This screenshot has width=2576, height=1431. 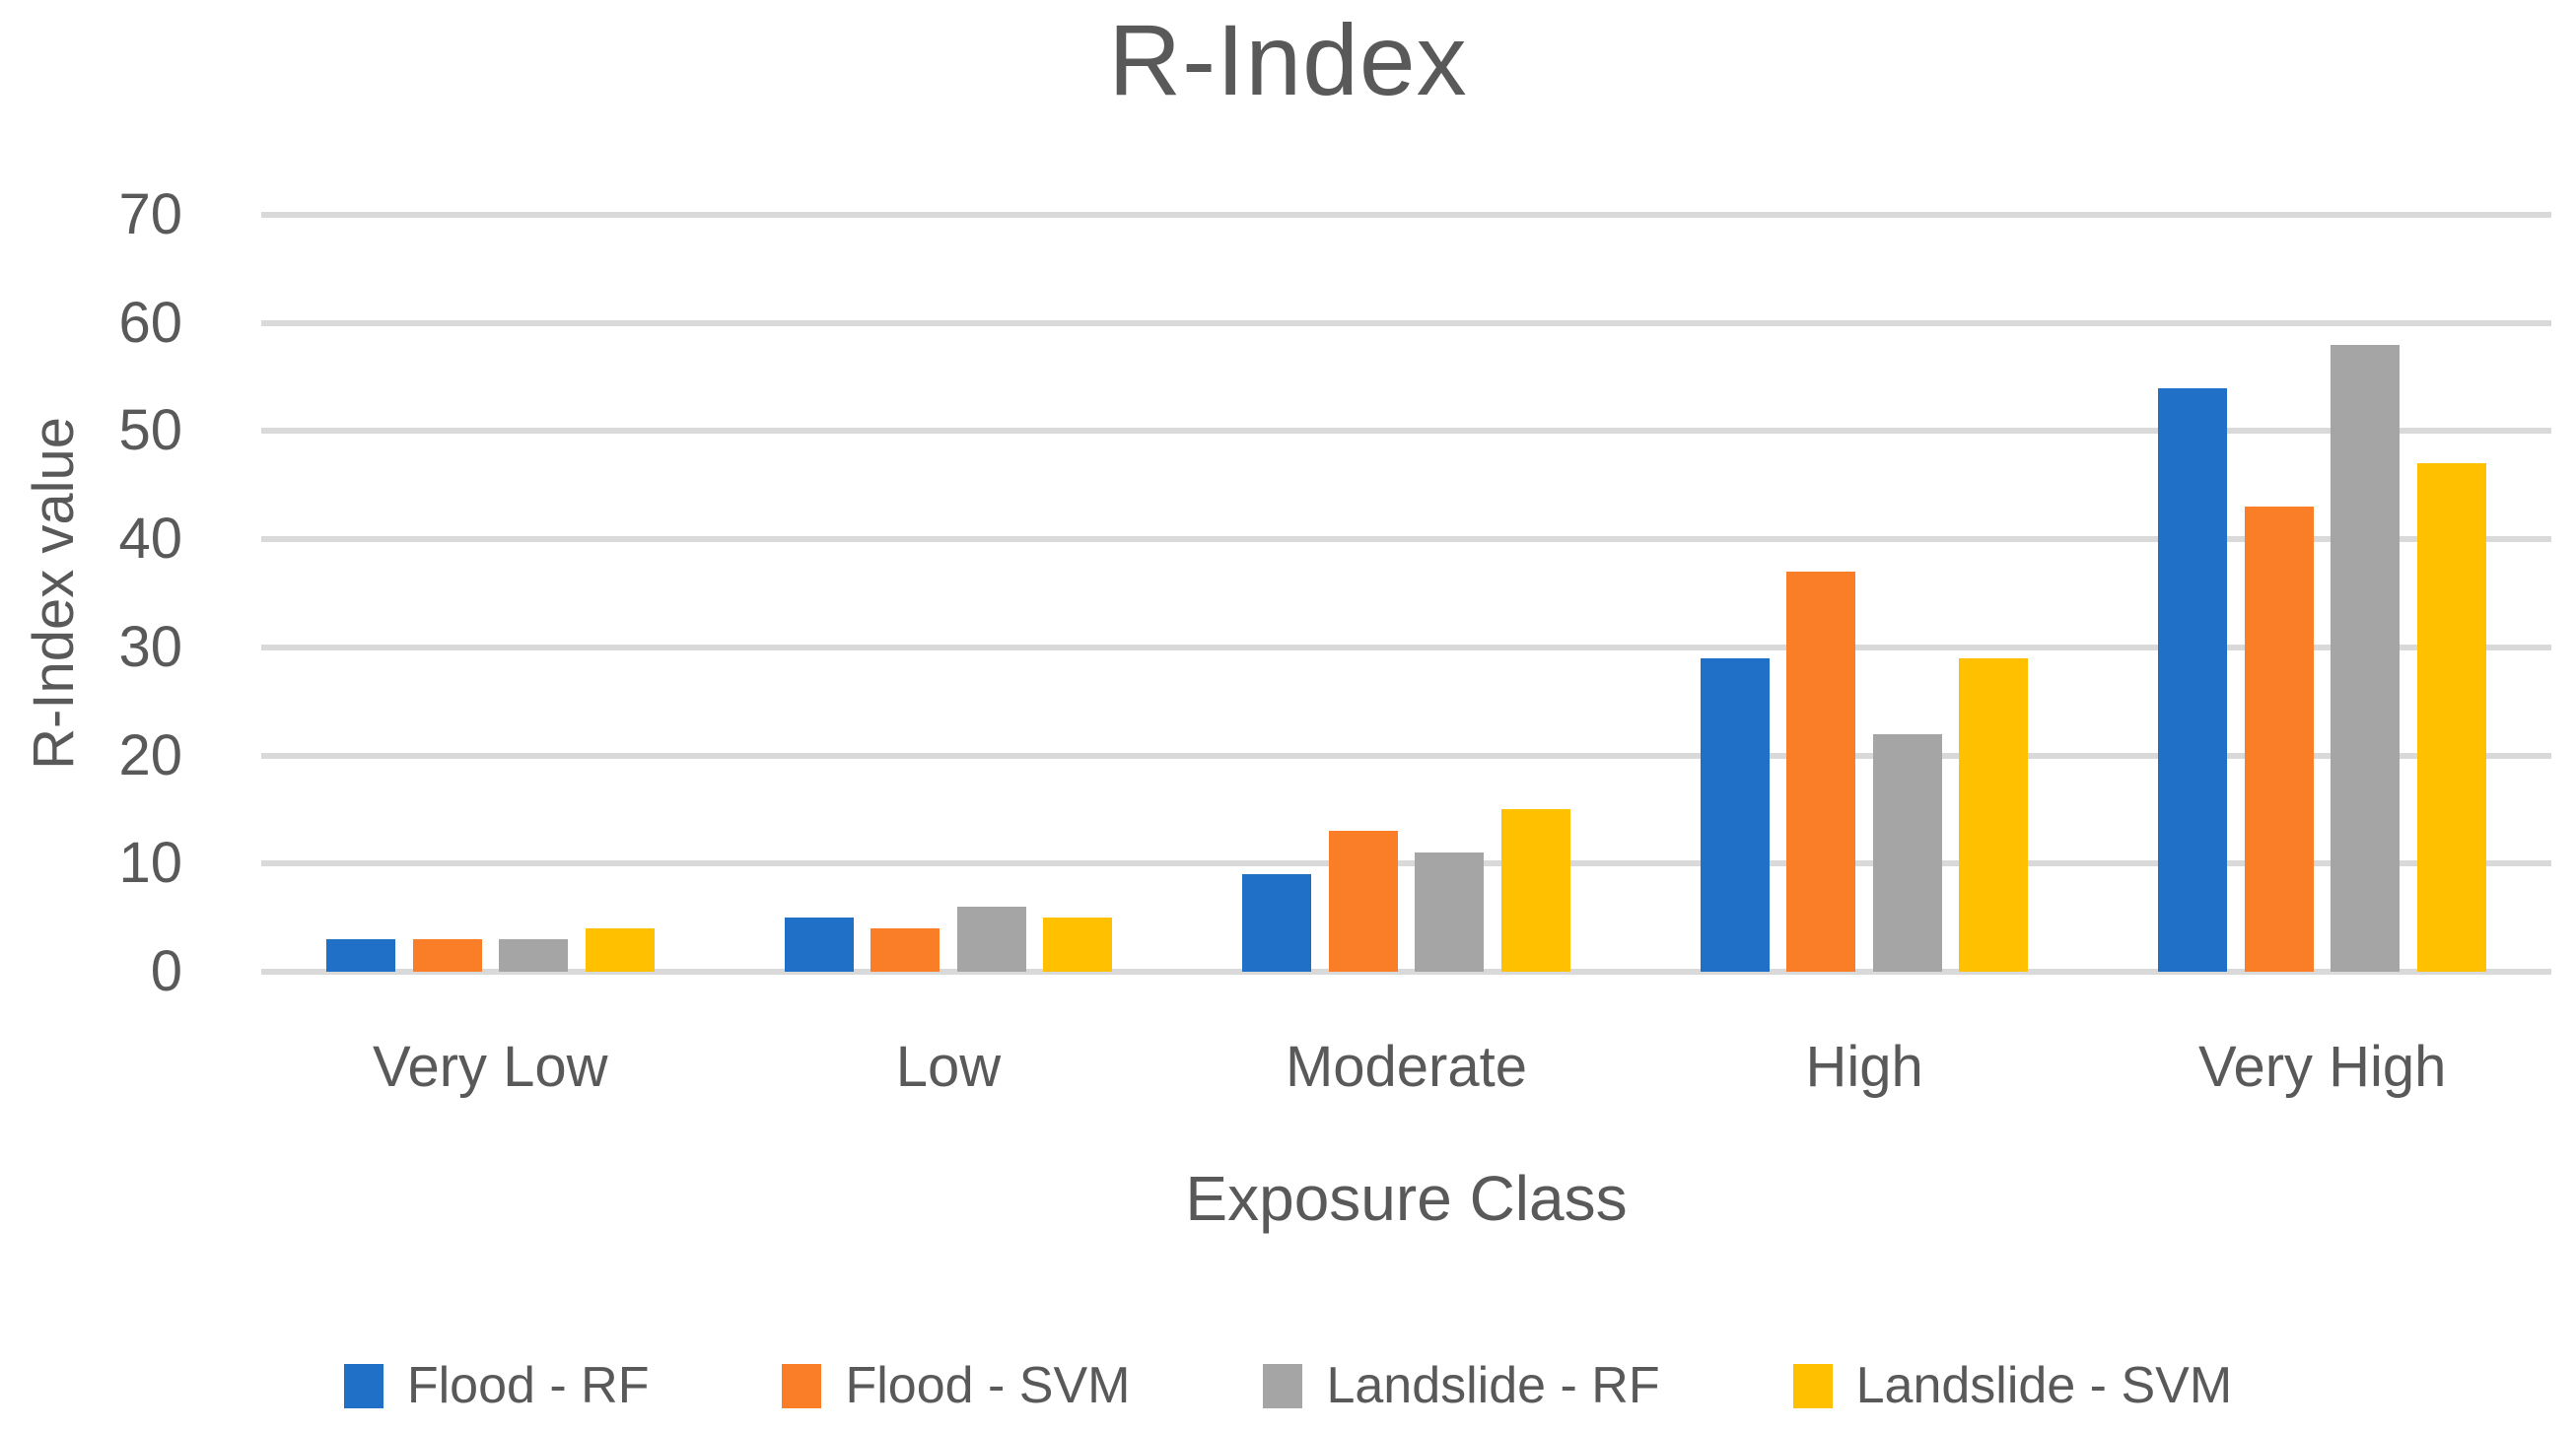 I want to click on y-axis-tick-label: 10, so click(x=150, y=863).